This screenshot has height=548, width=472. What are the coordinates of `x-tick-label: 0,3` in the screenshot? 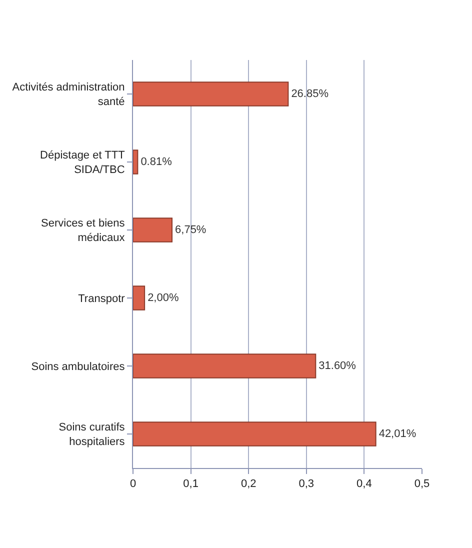 It's located at (306, 484).